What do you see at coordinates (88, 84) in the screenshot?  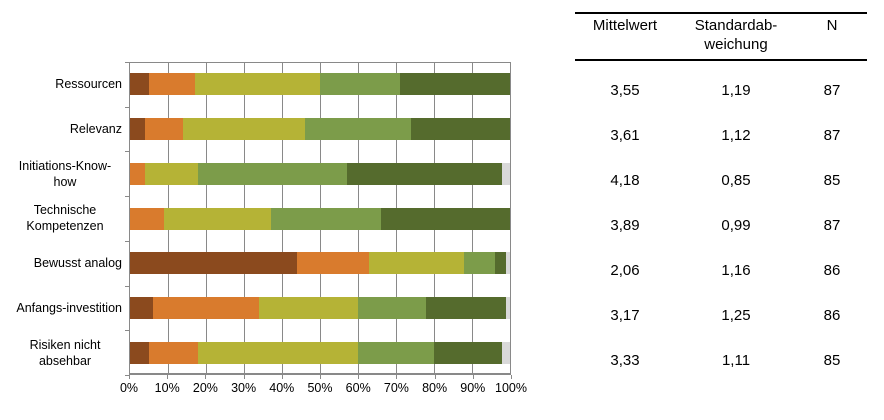 I see `category-label: Ressourcen` at bounding box center [88, 84].